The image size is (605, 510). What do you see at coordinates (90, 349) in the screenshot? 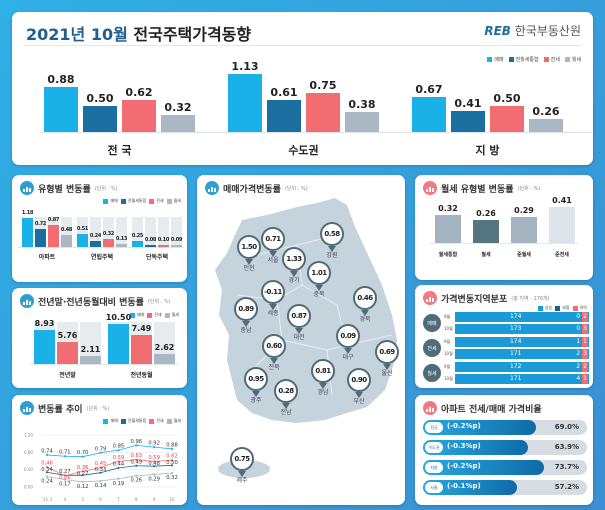
I see `value-label: 2.11` at bounding box center [90, 349].